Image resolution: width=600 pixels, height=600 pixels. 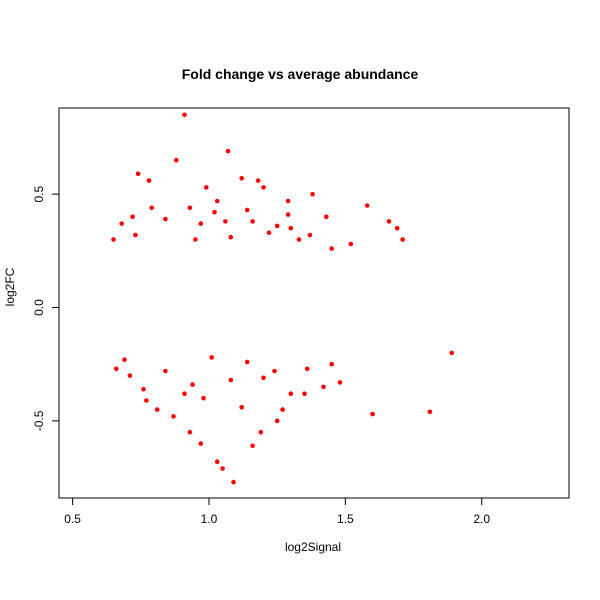 What do you see at coordinates (277, 511) in the screenshot?
I see `x-axis: 0.5 1.0 1.5 2.0` at bounding box center [277, 511].